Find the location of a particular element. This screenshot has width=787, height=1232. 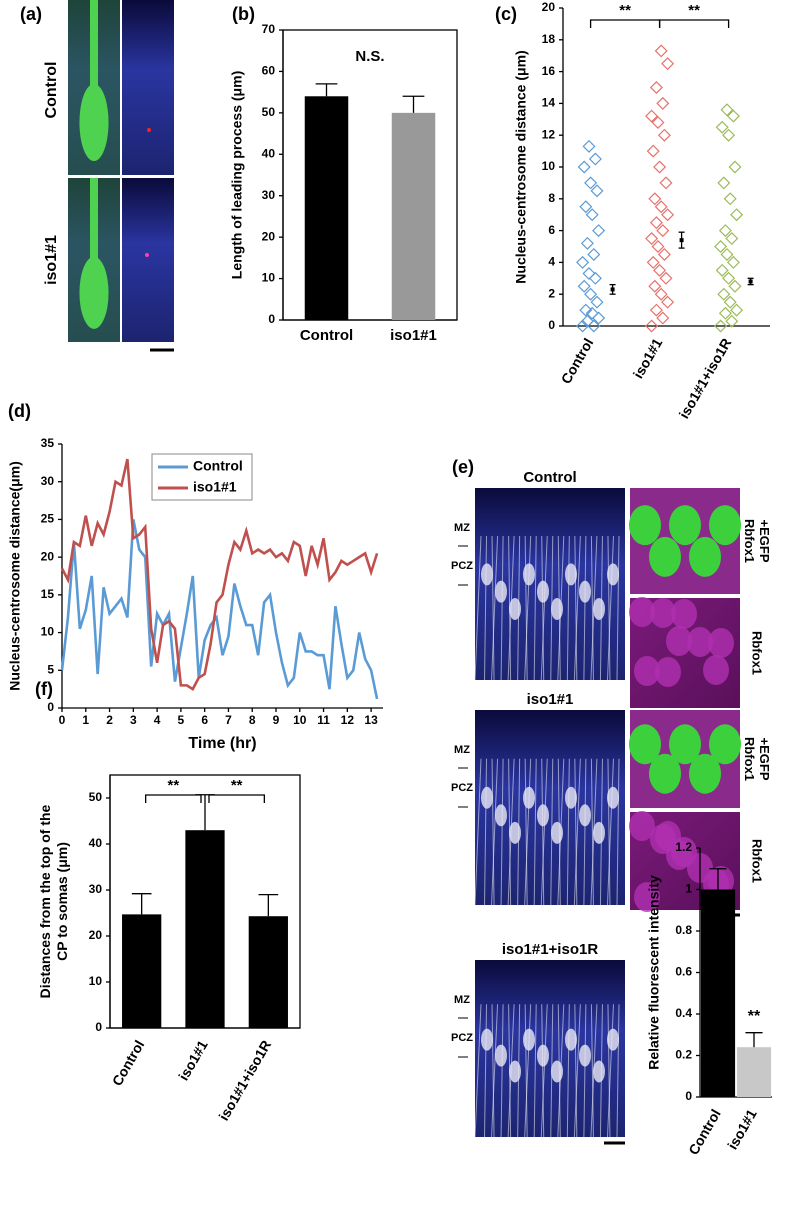

y-tick-label: 12 is located at coordinates (549, 134).